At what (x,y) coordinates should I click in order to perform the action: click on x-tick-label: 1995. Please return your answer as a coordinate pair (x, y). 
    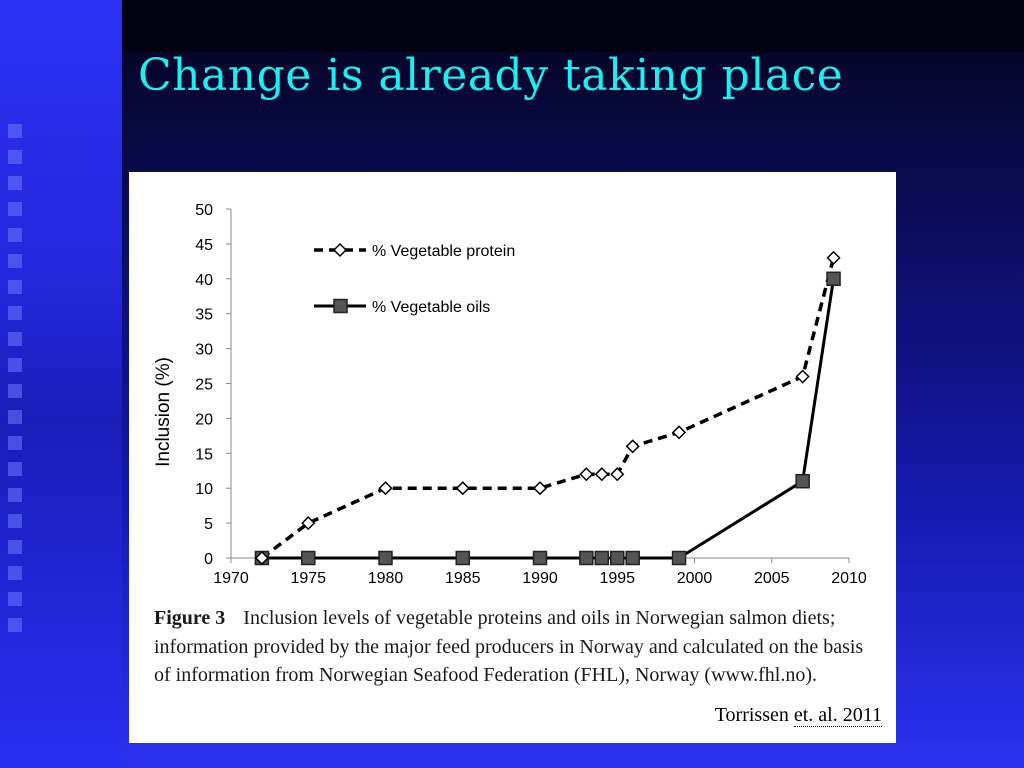
    Looking at the image, I should click on (617, 578).